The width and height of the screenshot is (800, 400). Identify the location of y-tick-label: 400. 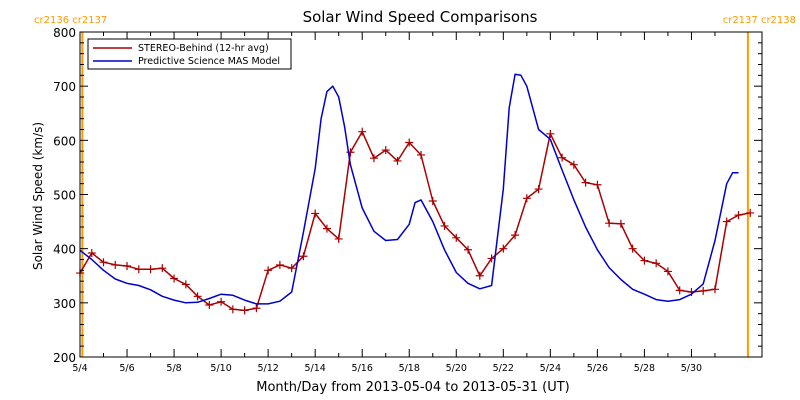
(64, 250).